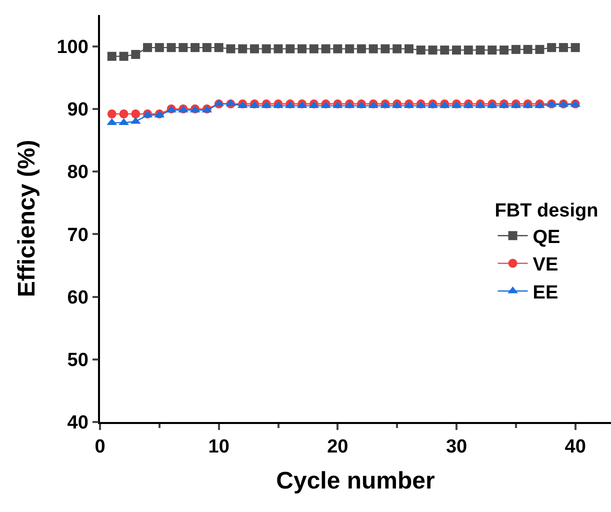 This screenshot has height=512, width=611. What do you see at coordinates (77, 361) in the screenshot?
I see `y-tick-label: 50` at bounding box center [77, 361].